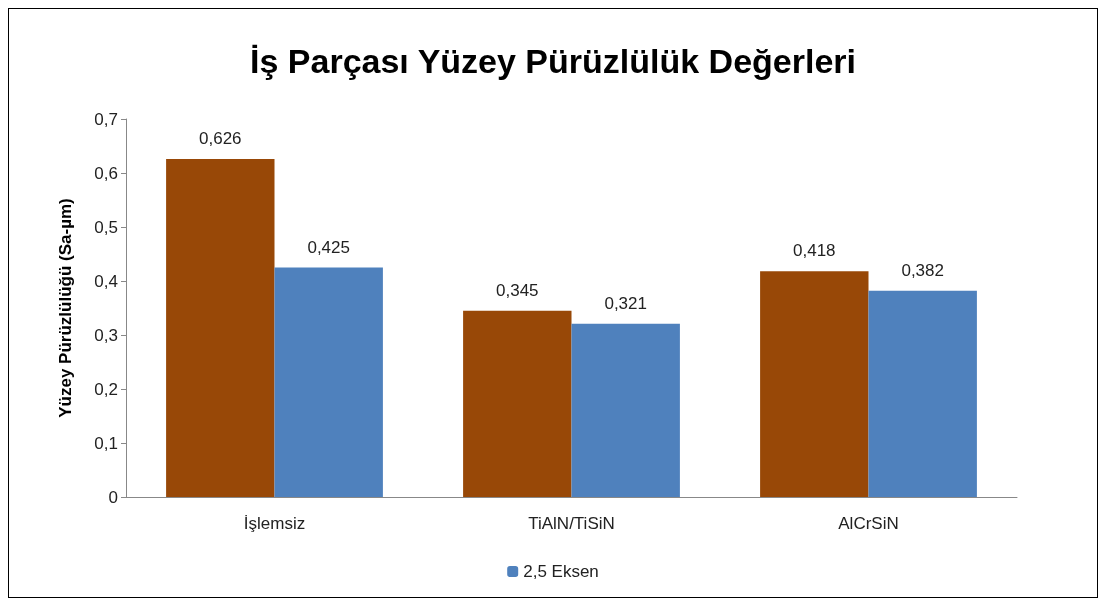 The image size is (1111, 610). Describe the element at coordinates (106, 335) in the screenshot. I see `y-tick-label: 0,3` at that location.